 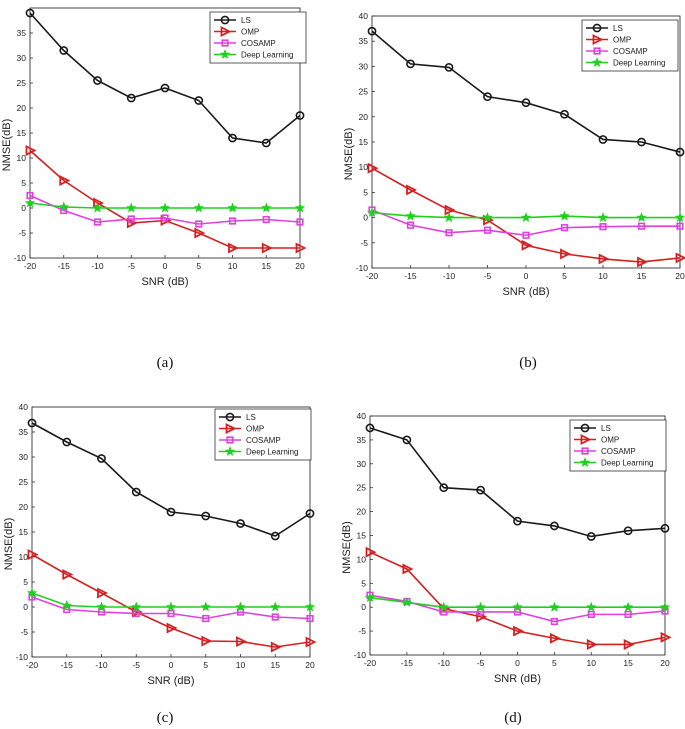 What do you see at coordinates (300, 266) in the screenshot?
I see `x-tick-label: 20` at bounding box center [300, 266].